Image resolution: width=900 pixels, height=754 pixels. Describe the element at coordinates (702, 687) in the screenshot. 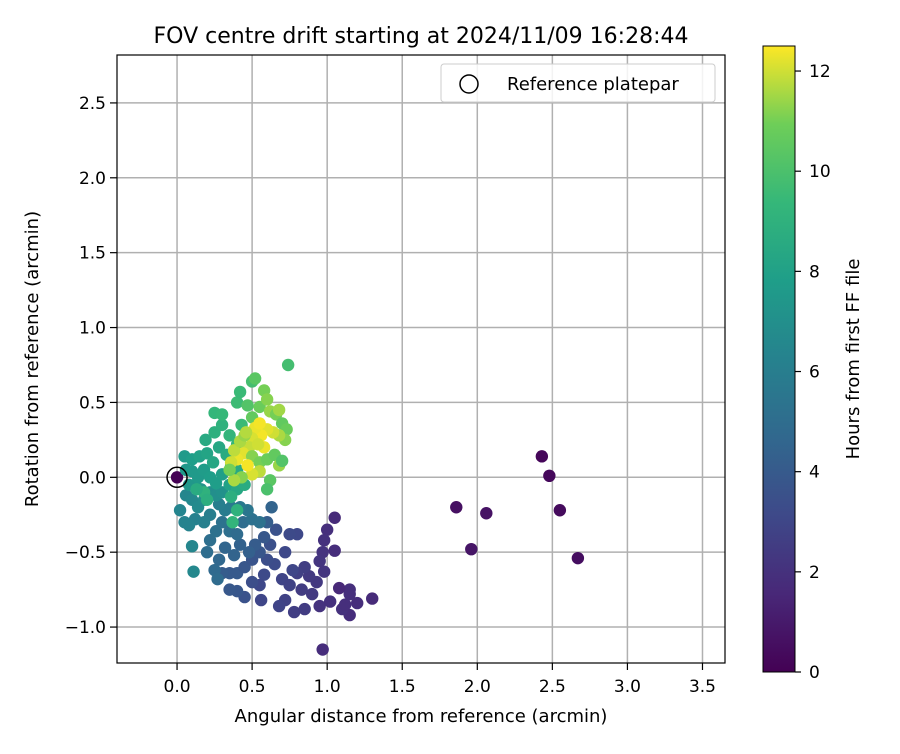

I see `x-tick-label: 3.5` at that location.